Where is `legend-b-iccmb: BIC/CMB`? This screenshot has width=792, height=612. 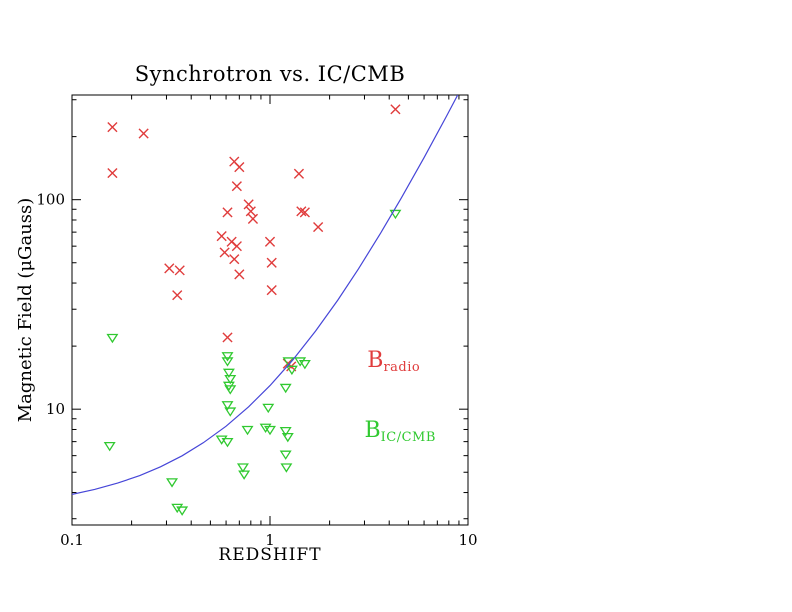 legend-b-iccmb: BIC/CMB is located at coordinates (400, 431).